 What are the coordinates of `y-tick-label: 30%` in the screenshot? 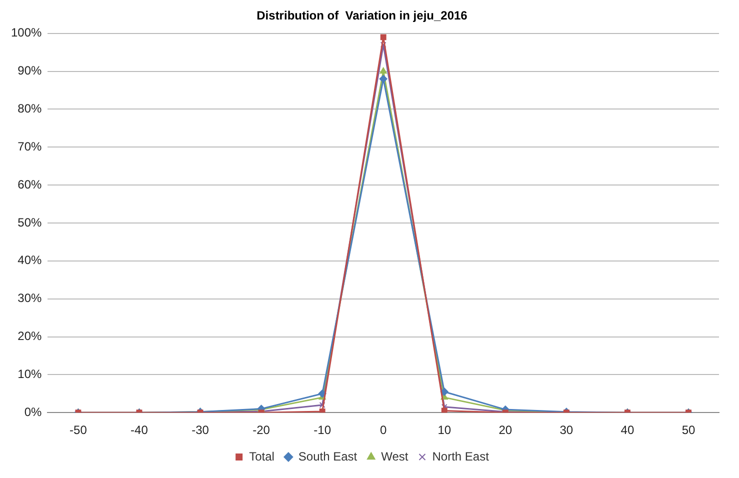 It's located at (30, 298).